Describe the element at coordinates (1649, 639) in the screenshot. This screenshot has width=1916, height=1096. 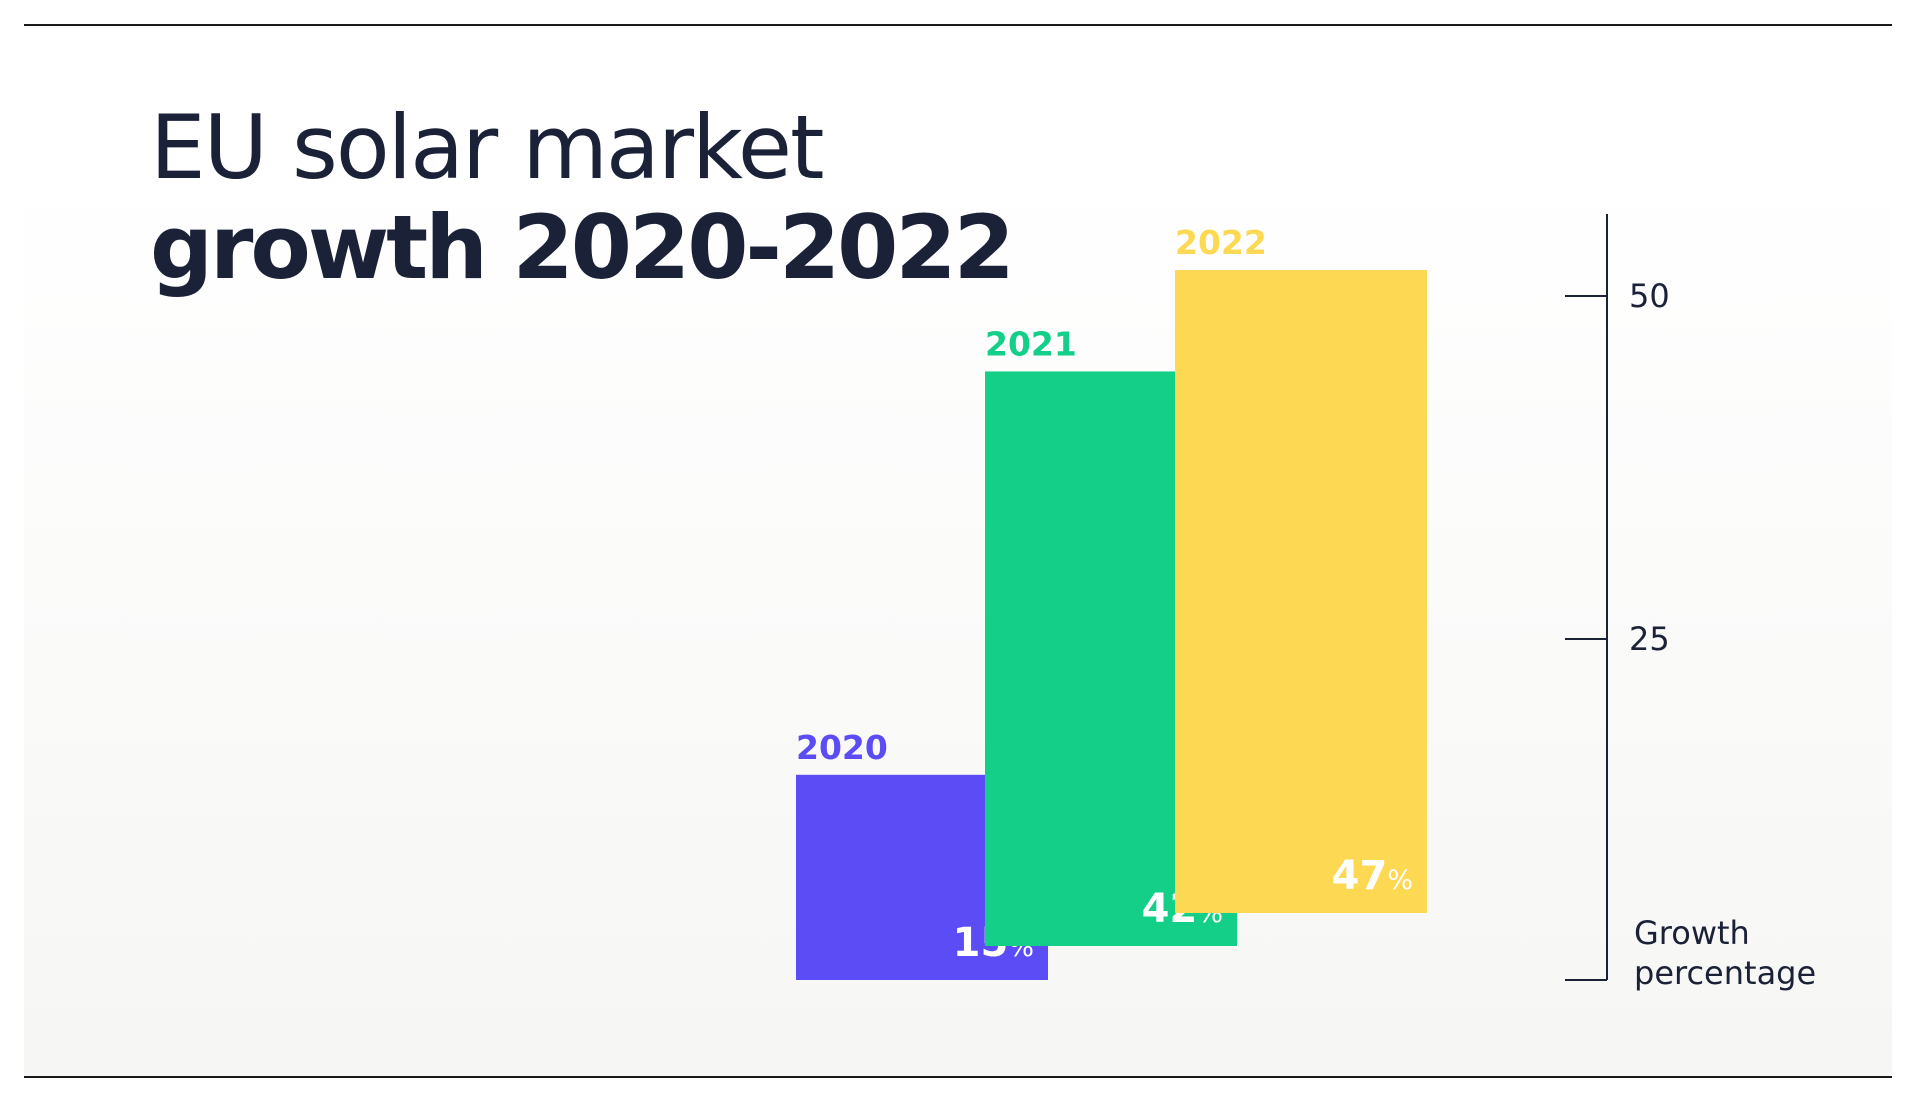
I see `y-tick-label-25: 25` at that location.